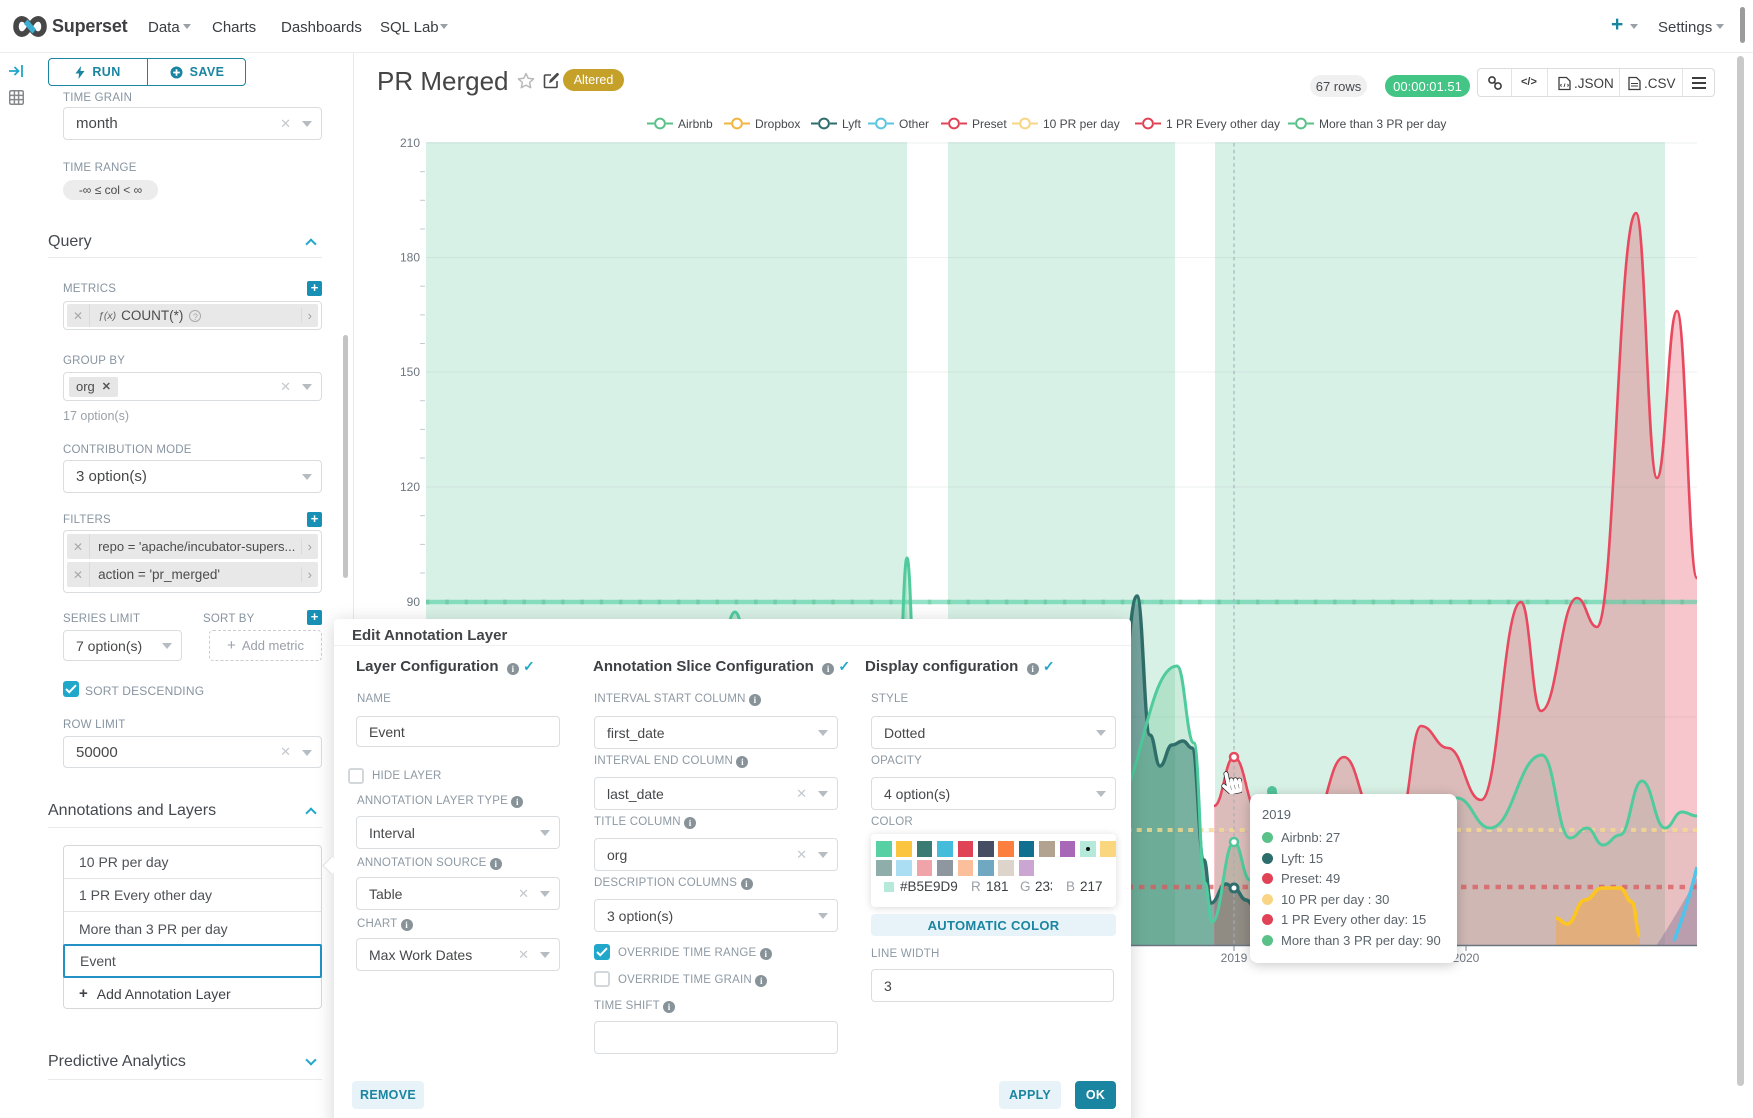  What do you see at coordinates (410, 487) in the screenshot?
I see `svg-text: 120` at bounding box center [410, 487].